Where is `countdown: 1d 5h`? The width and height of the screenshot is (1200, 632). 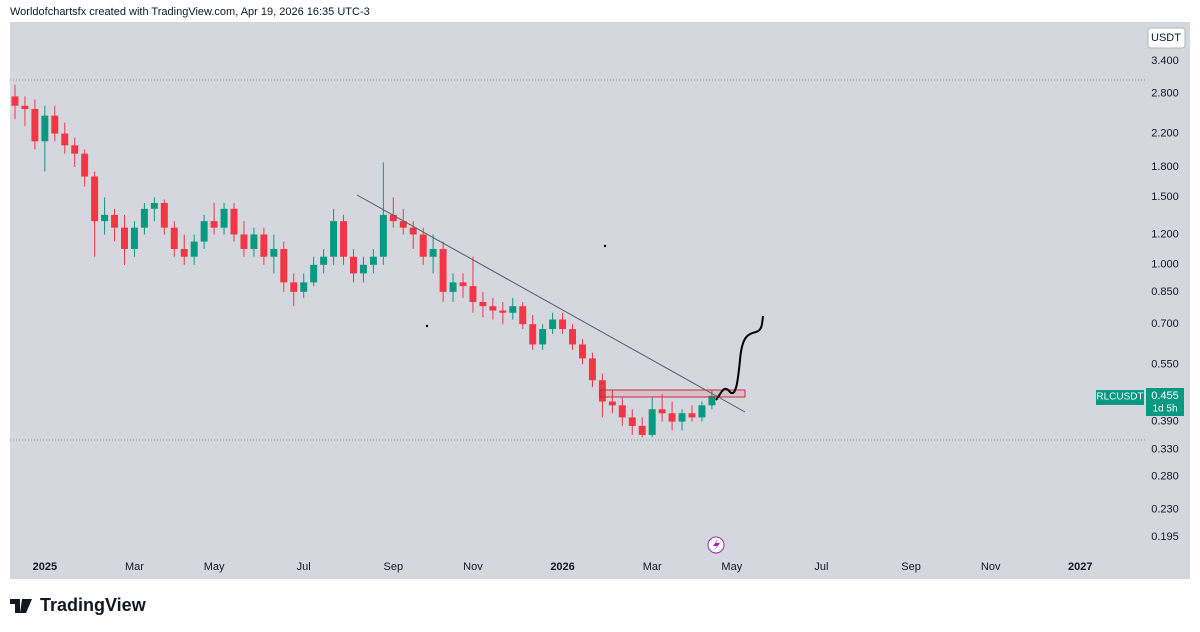
countdown: 1d 5h is located at coordinates (1164, 409).